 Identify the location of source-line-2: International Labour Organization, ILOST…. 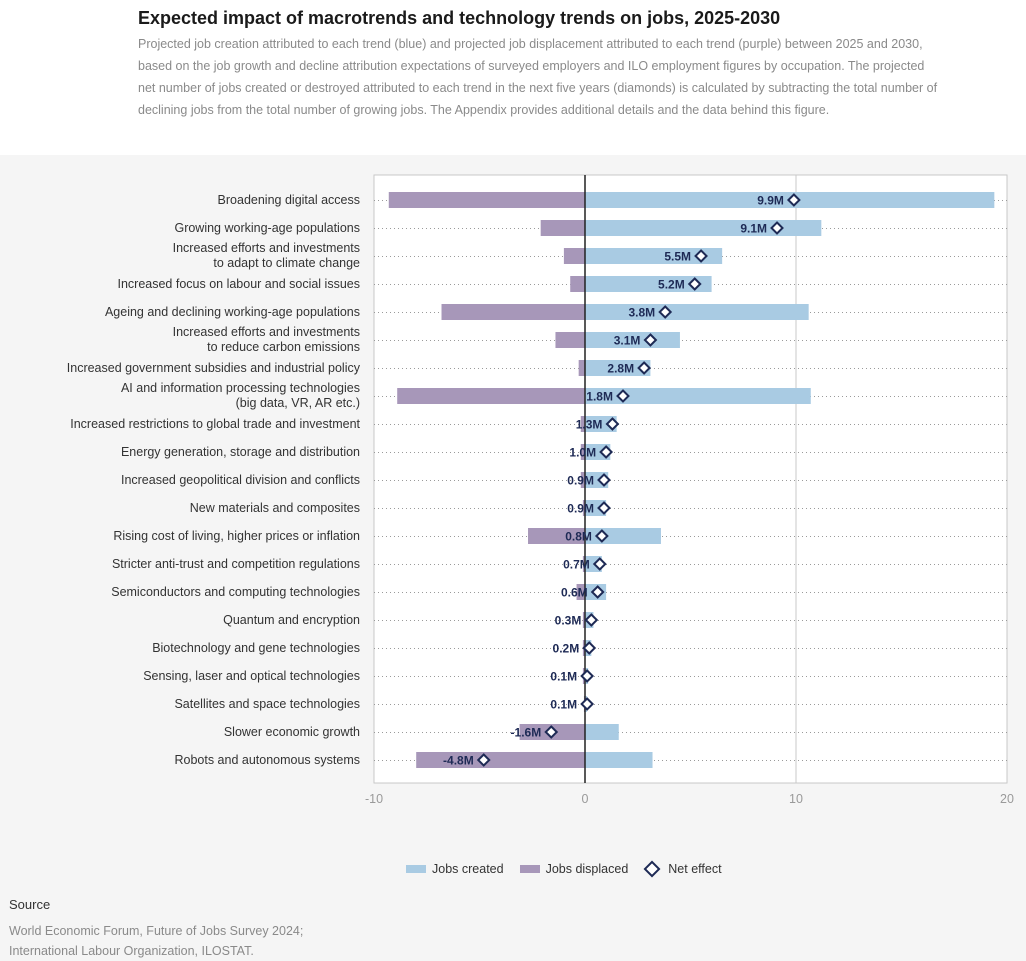
(131, 951).